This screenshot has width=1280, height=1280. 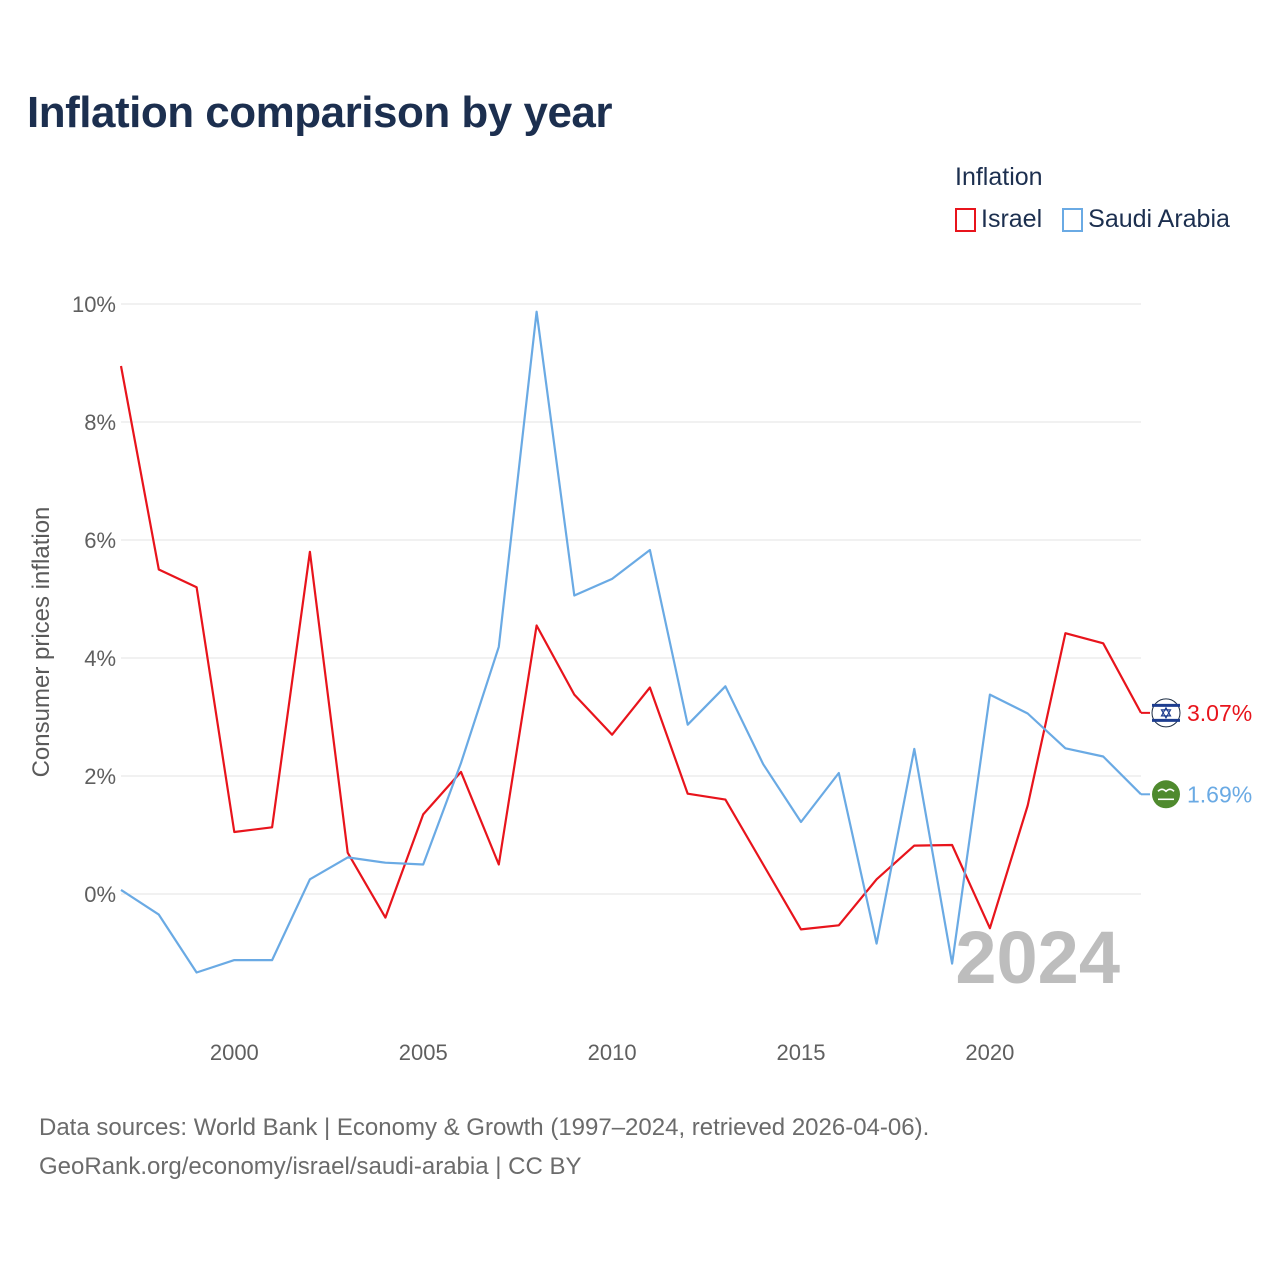 I want to click on x-tick-label: 2010, so click(x=612, y=1052).